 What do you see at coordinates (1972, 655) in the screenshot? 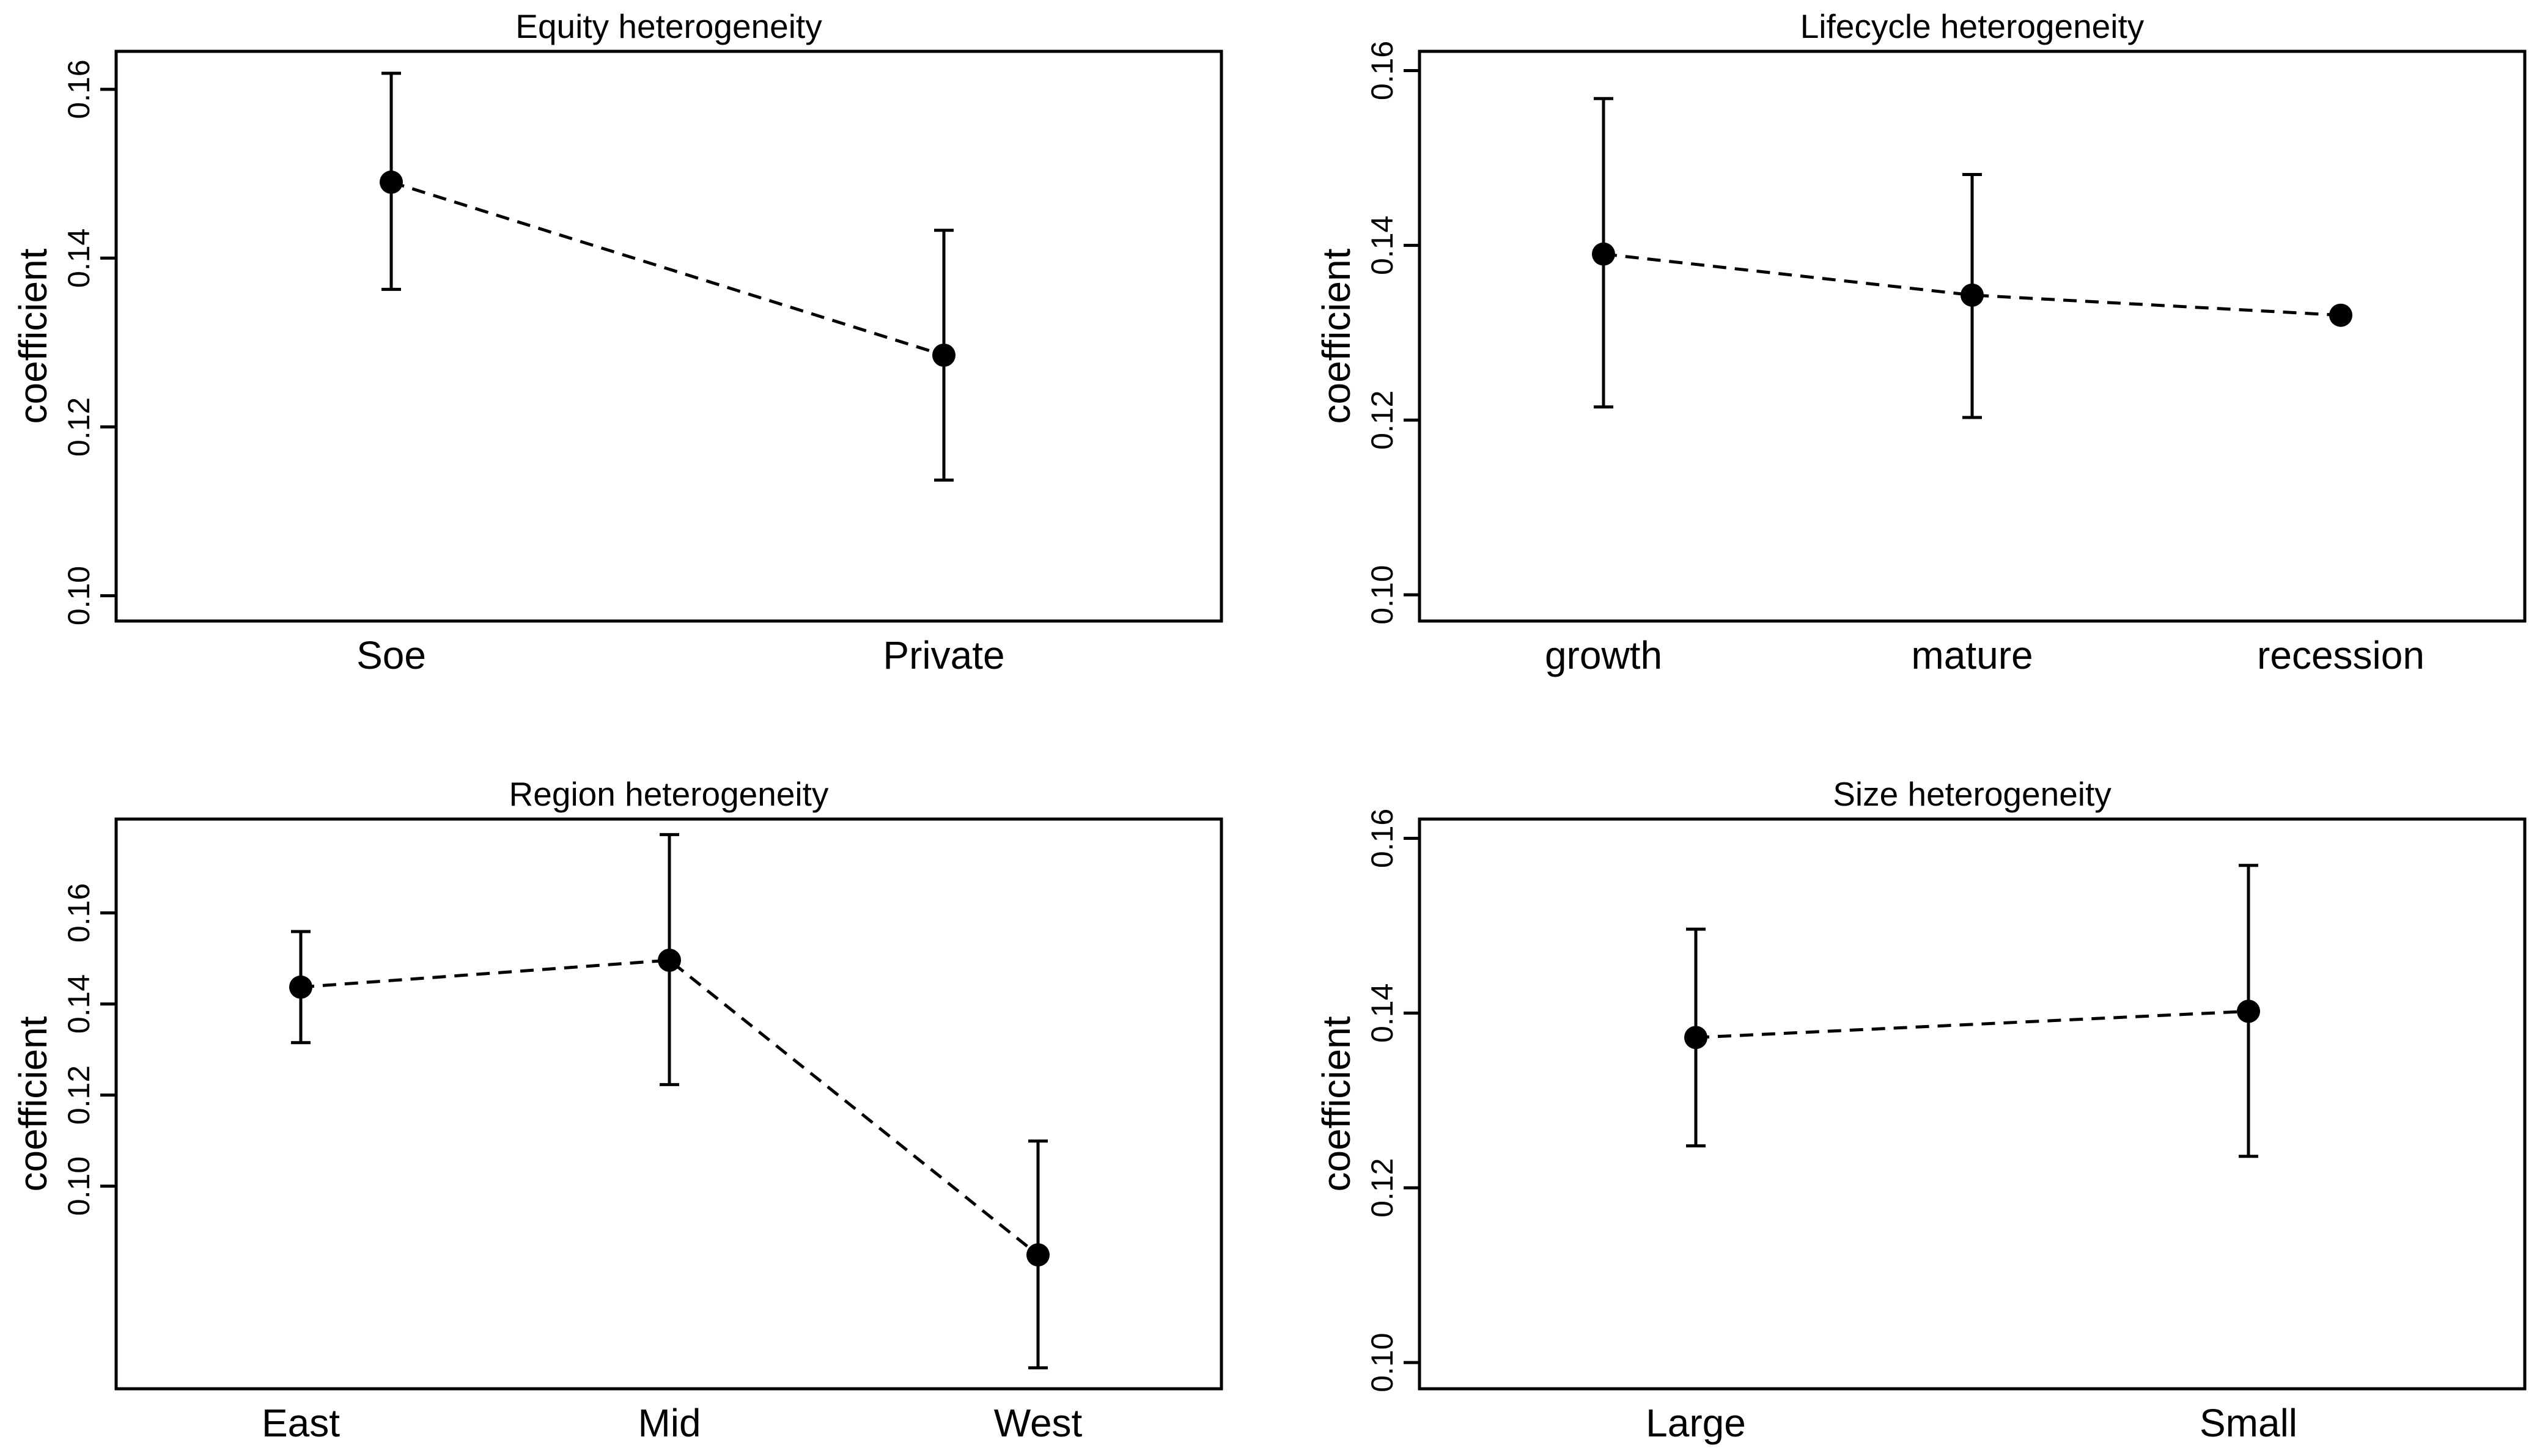
I see `x-tick-label: mature` at bounding box center [1972, 655].